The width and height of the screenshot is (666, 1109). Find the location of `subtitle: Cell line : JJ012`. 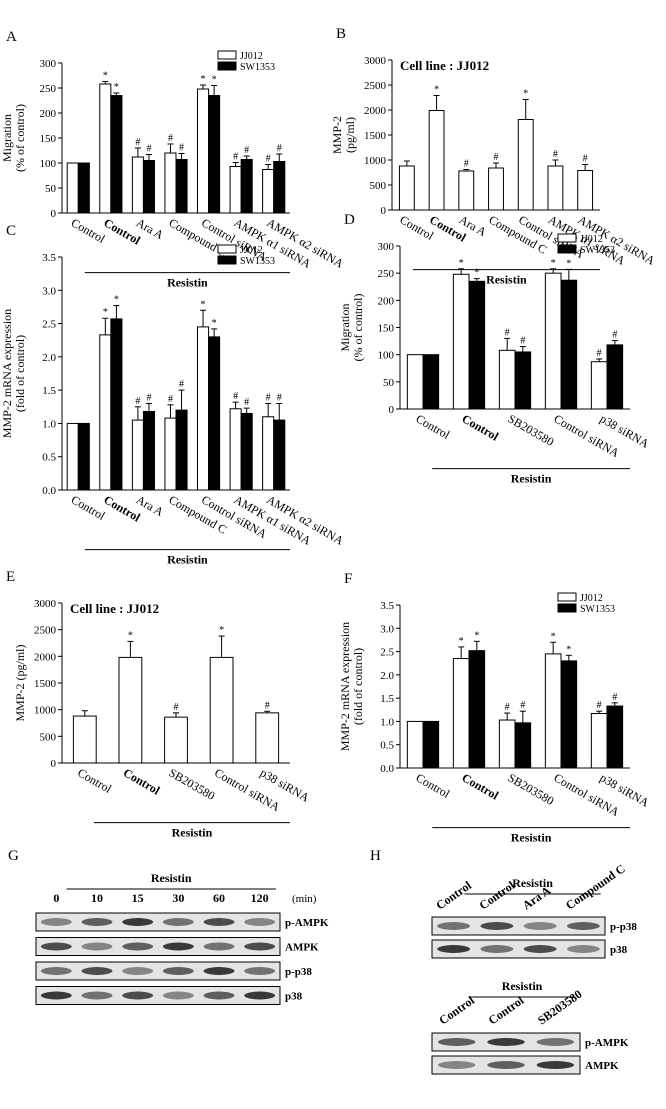

subtitle: Cell line : JJ012 is located at coordinates (114, 608).